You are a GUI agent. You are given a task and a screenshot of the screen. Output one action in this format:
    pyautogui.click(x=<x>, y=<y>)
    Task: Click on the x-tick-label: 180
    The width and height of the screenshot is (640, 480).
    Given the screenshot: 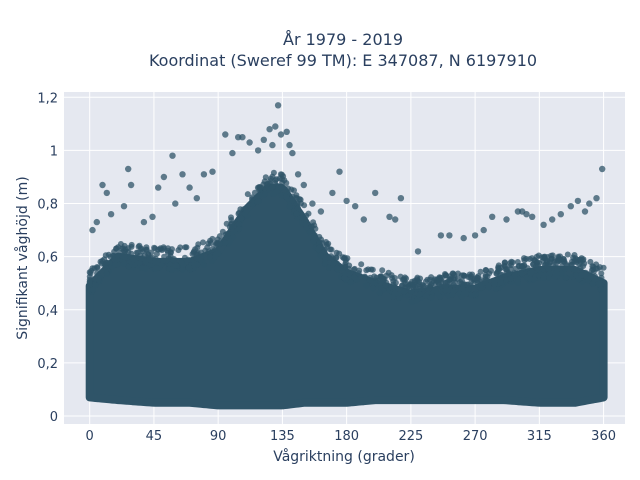 What is the action you would take?
    pyautogui.click(x=346, y=436)
    